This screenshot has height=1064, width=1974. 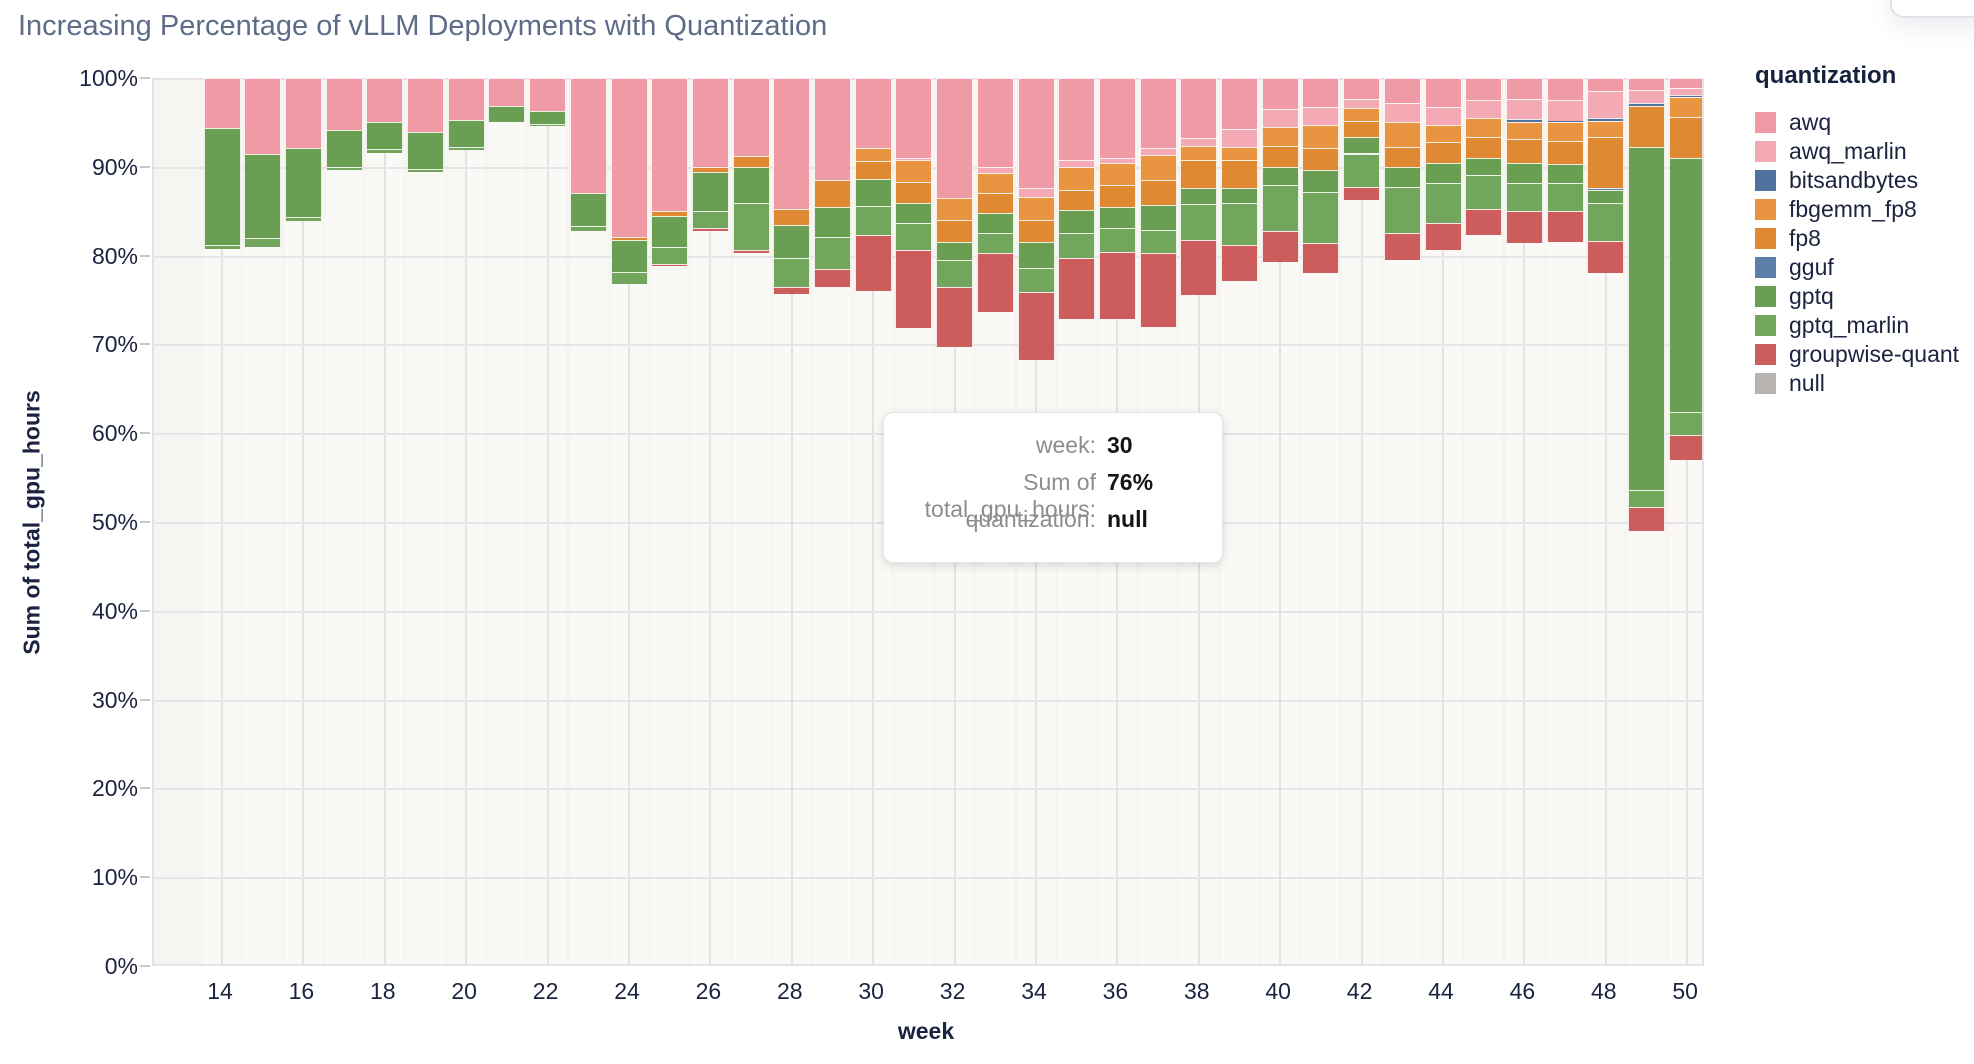 What do you see at coordinates (1857, 354) in the screenshot?
I see `legend-item-groupwise-quant: groupwise-quant` at bounding box center [1857, 354].